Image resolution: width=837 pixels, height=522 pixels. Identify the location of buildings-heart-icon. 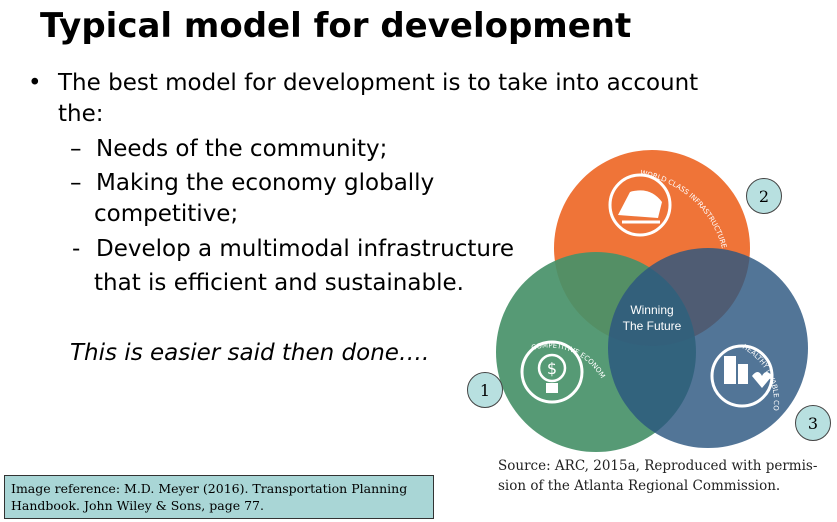
(742, 376).